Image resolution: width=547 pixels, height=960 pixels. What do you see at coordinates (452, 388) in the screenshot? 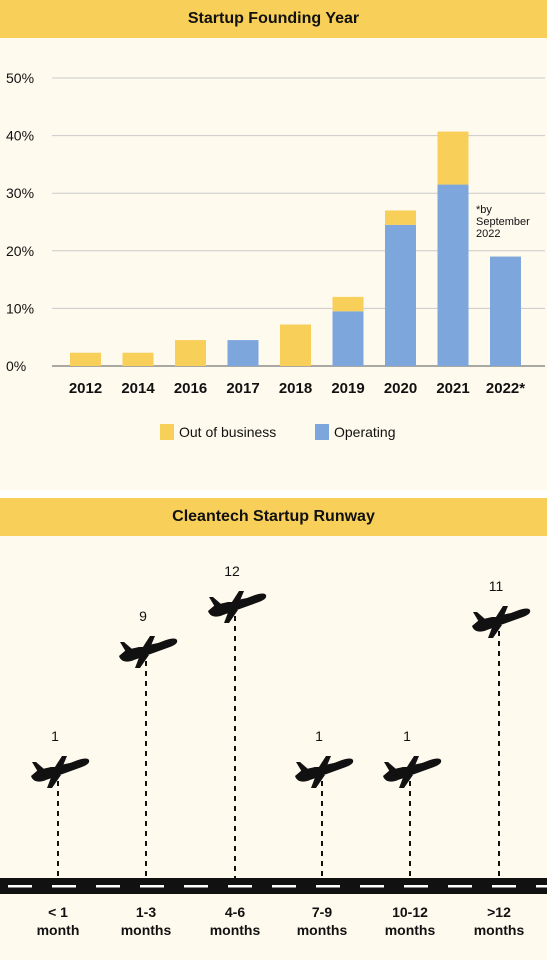
I see `x-tick-label: 2021` at bounding box center [452, 388].